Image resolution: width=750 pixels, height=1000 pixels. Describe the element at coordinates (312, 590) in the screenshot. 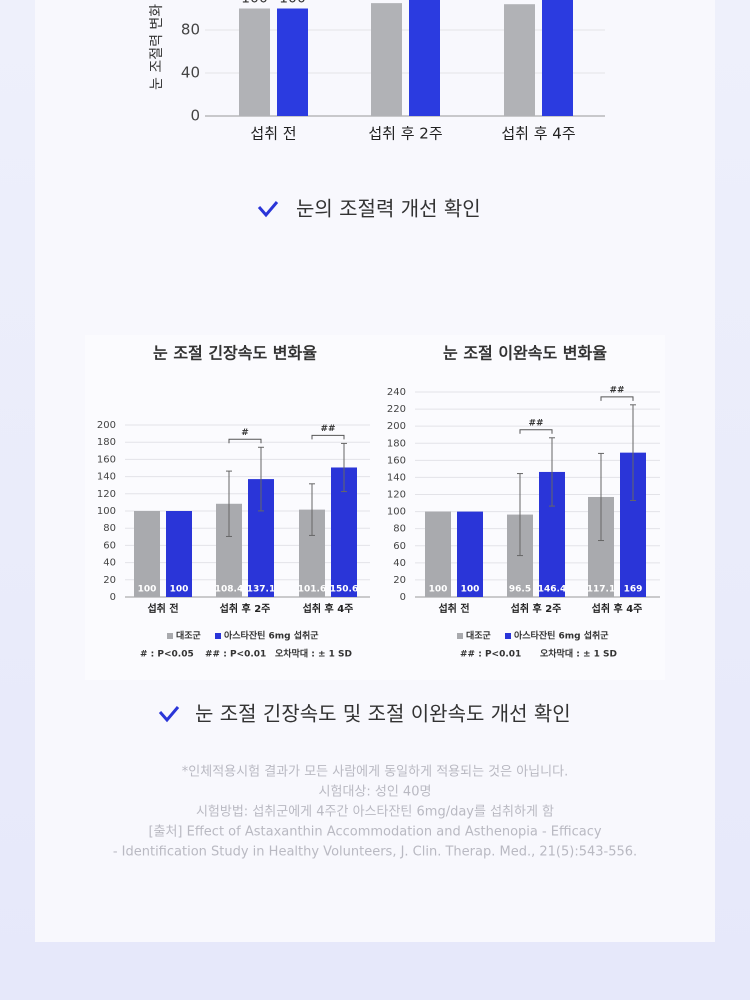

I see `value-label: 101.6` at that location.